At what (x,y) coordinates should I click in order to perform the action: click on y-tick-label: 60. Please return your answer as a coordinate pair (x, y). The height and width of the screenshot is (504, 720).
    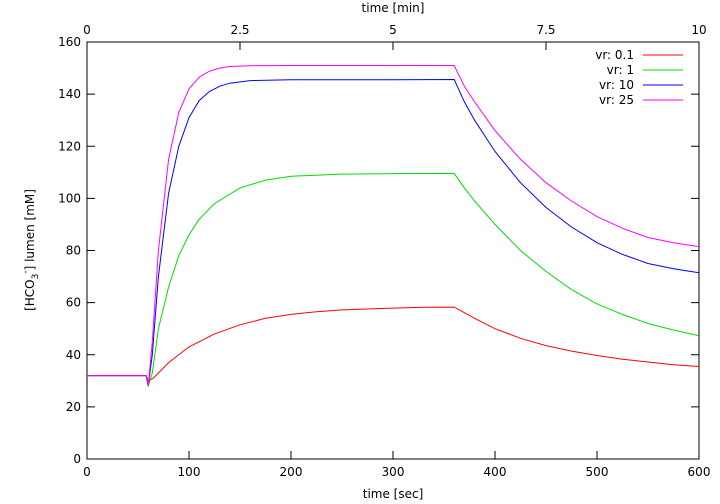
    Looking at the image, I should click on (73, 303).